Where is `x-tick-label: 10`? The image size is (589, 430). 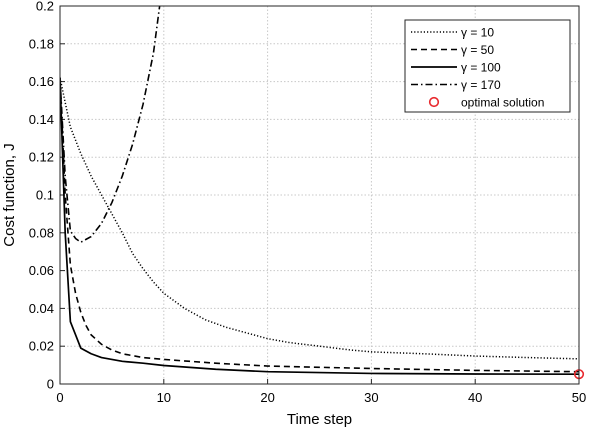
x-tick-label: 10 is located at coordinates (164, 397).